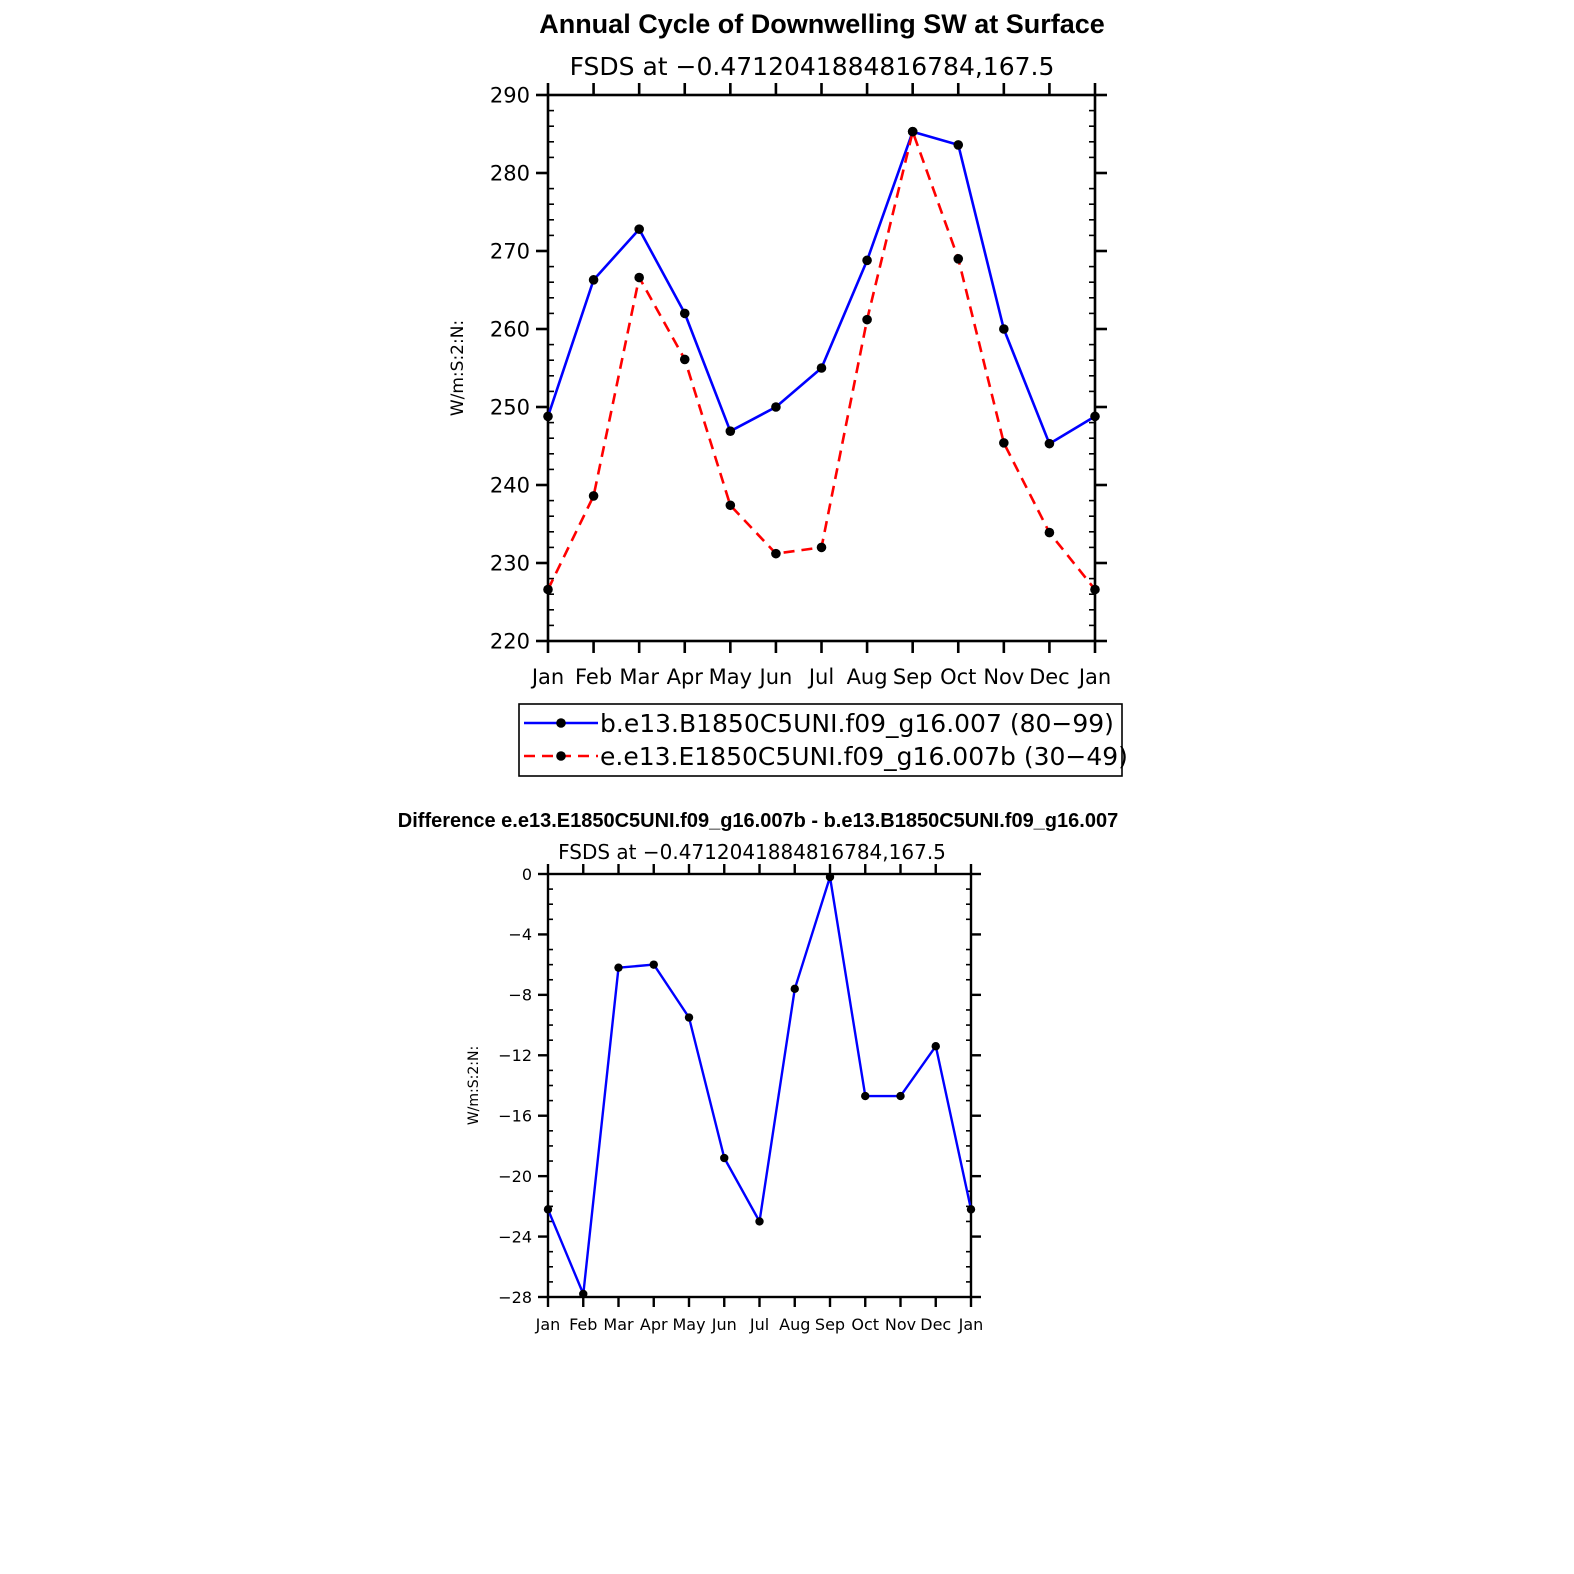 The height and width of the screenshot is (1574, 1574). I want to click on y-tick-label: −16, so click(515, 1115).